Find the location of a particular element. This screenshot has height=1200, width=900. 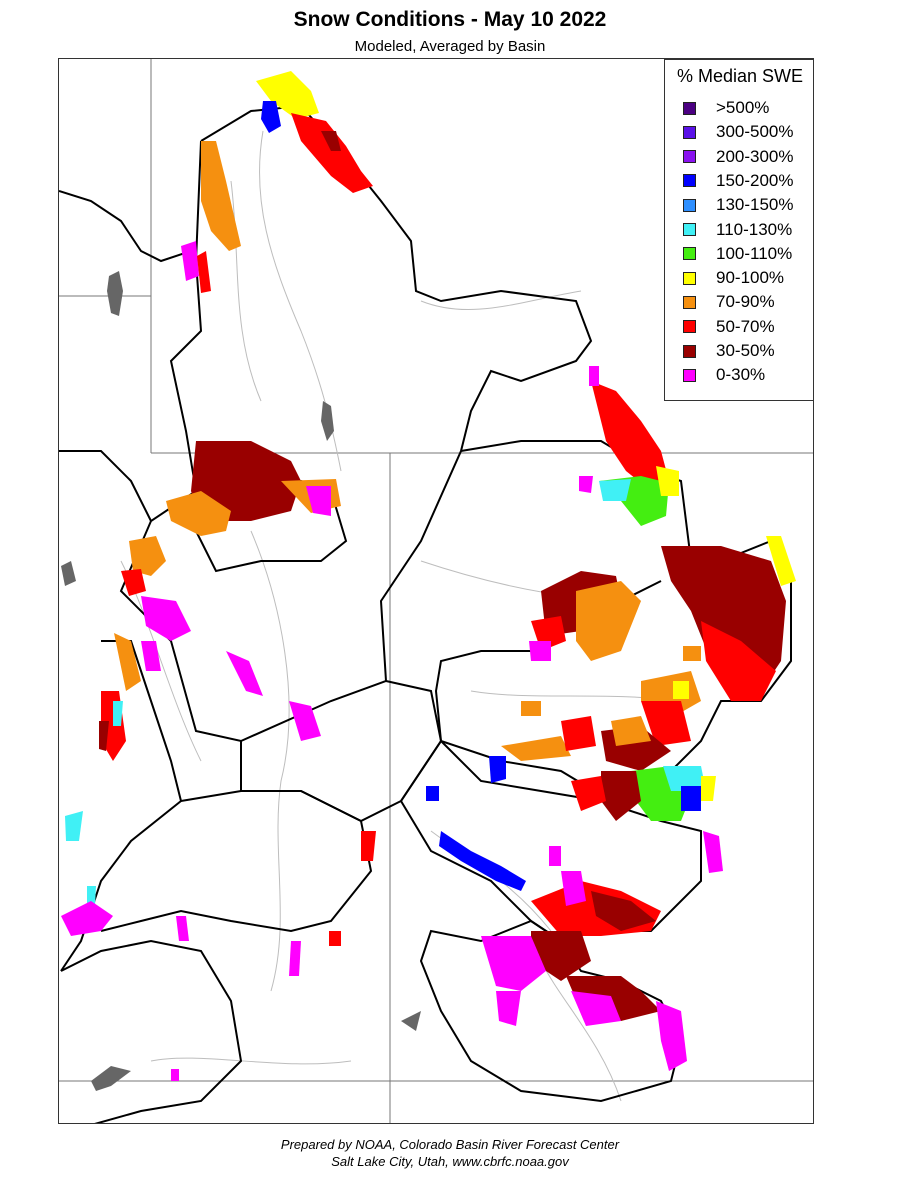

basin-outline-west-wy is located at coordinates (105, 486).